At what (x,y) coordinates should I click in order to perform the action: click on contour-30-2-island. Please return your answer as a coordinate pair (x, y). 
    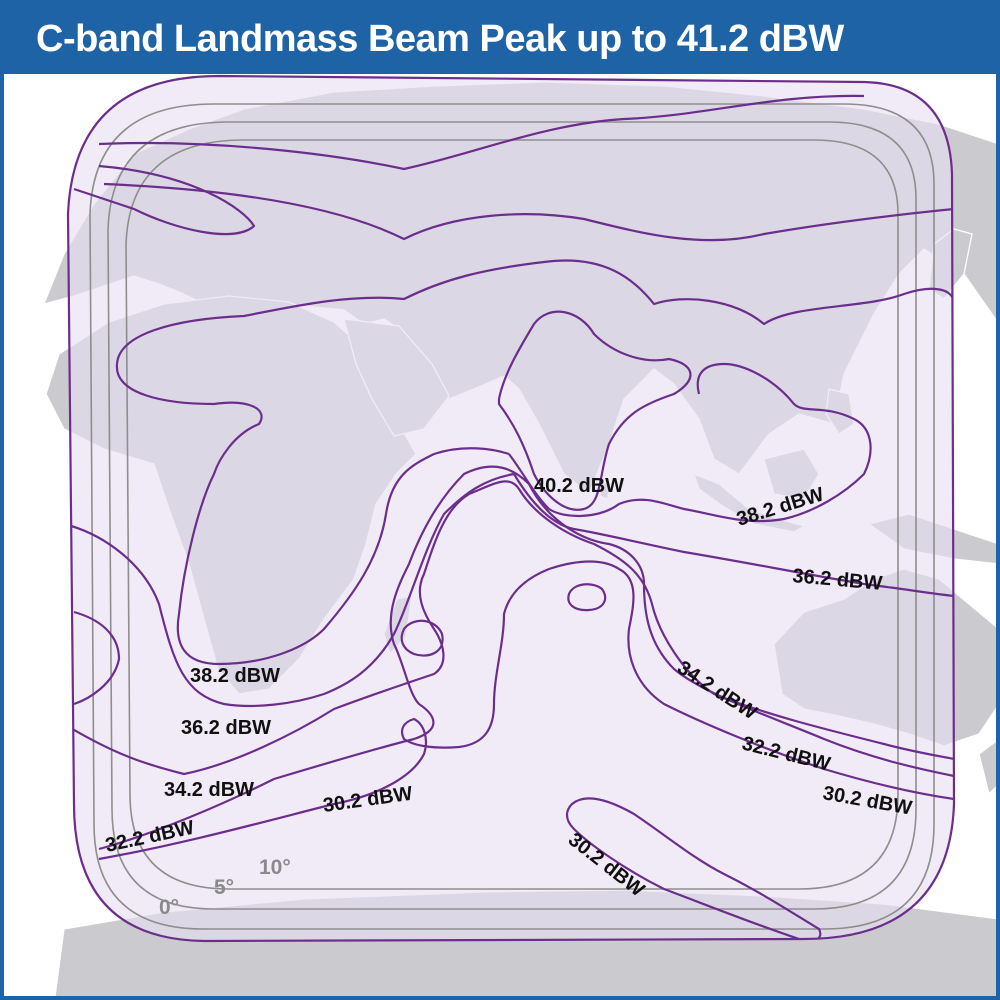
    Looking at the image, I should click on (587, 597).